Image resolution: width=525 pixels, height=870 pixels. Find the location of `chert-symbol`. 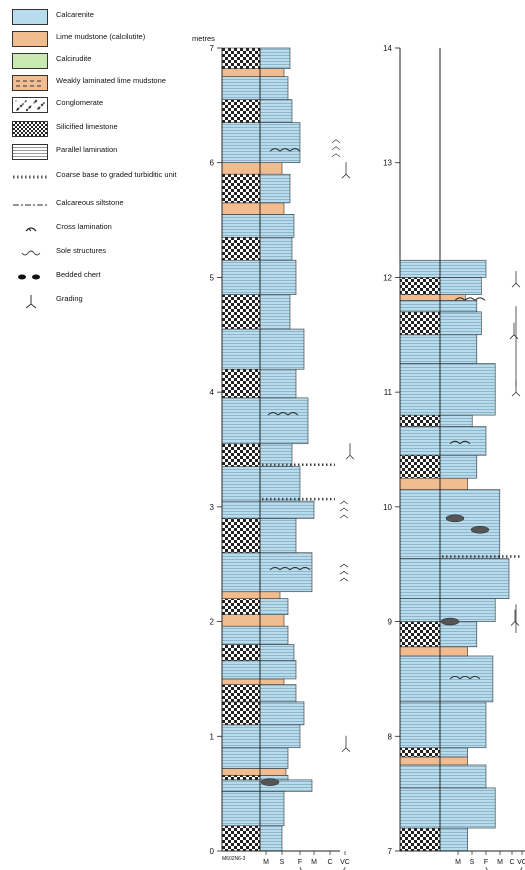

chert-symbol is located at coordinates (30, 277).